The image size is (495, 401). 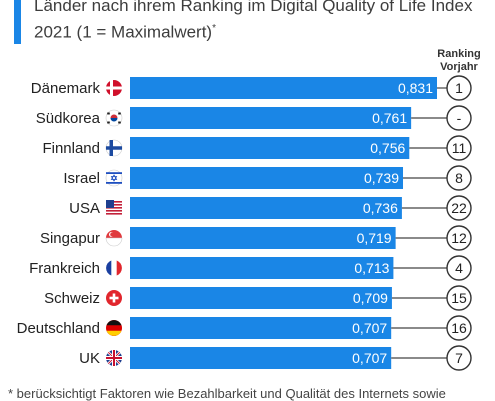 I want to click on flag-france-icon, so click(x=114, y=268).